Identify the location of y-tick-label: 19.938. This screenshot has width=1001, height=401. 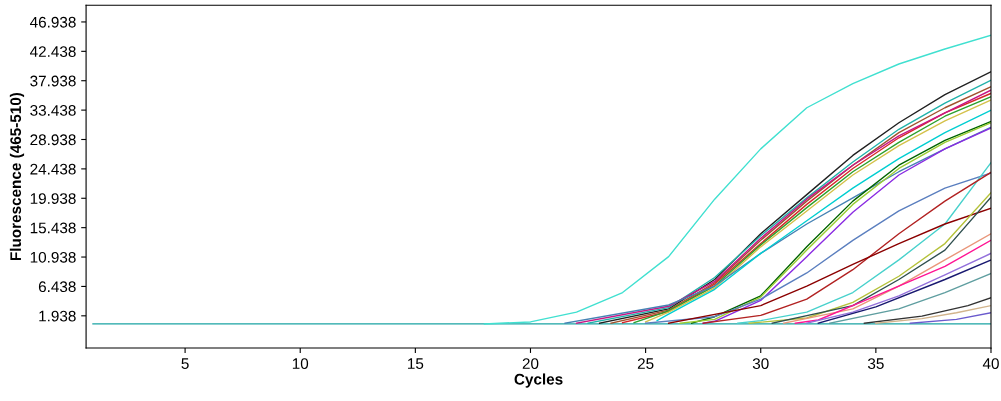
(53, 198).